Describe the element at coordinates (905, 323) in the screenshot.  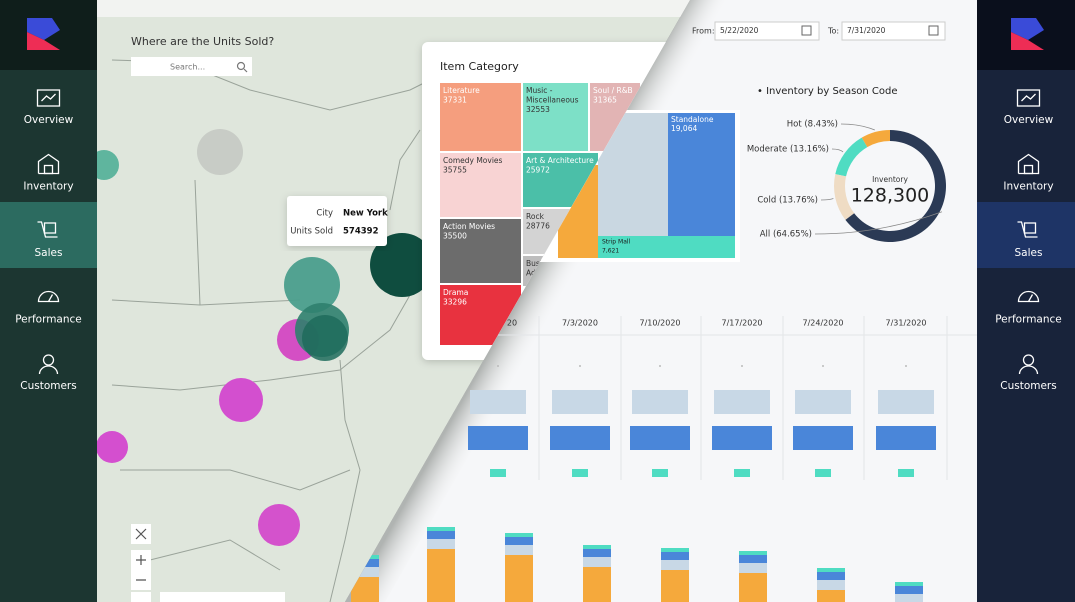
I see `date-header: 7/31/2020` at that location.